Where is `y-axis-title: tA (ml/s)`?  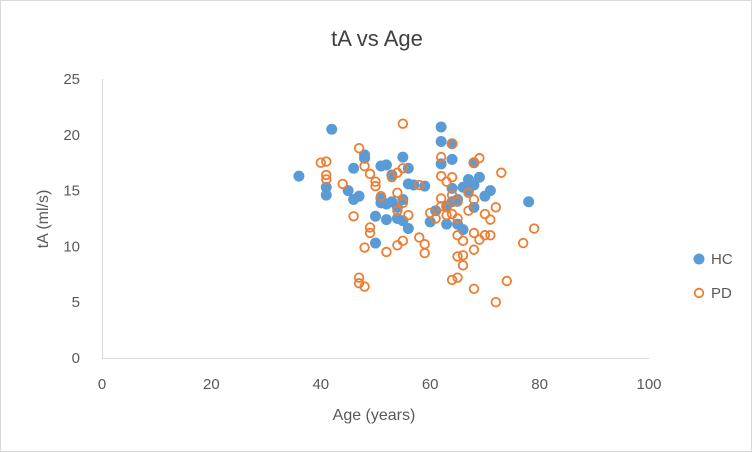 y-axis-title: tA (ml/s) is located at coordinates (43, 219).